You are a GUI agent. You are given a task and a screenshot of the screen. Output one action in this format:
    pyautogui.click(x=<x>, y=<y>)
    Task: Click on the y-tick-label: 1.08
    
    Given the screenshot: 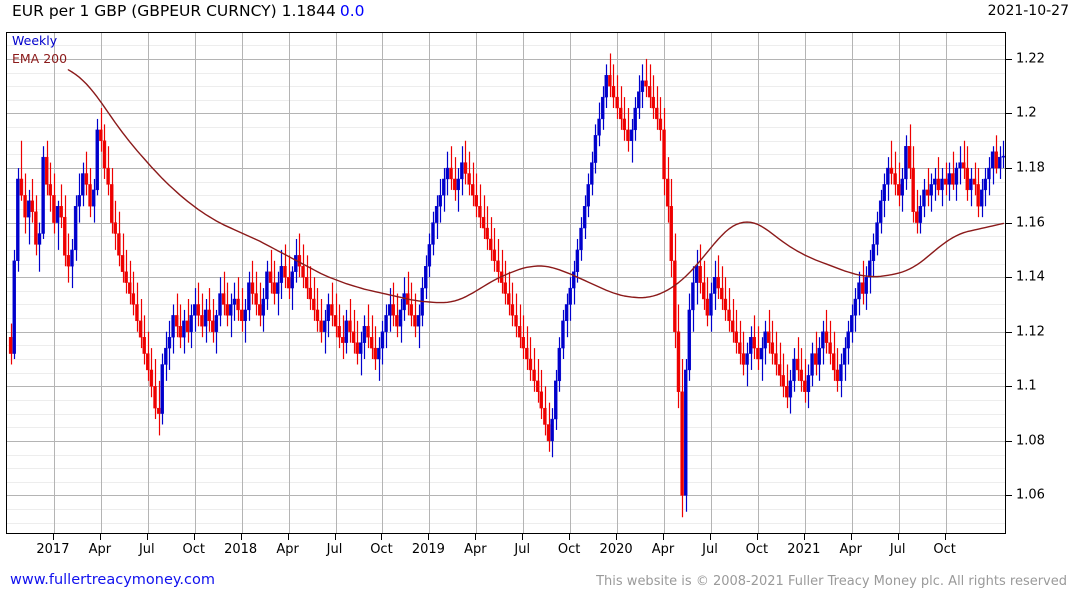 What is the action you would take?
    pyautogui.click(x=1030, y=441)
    